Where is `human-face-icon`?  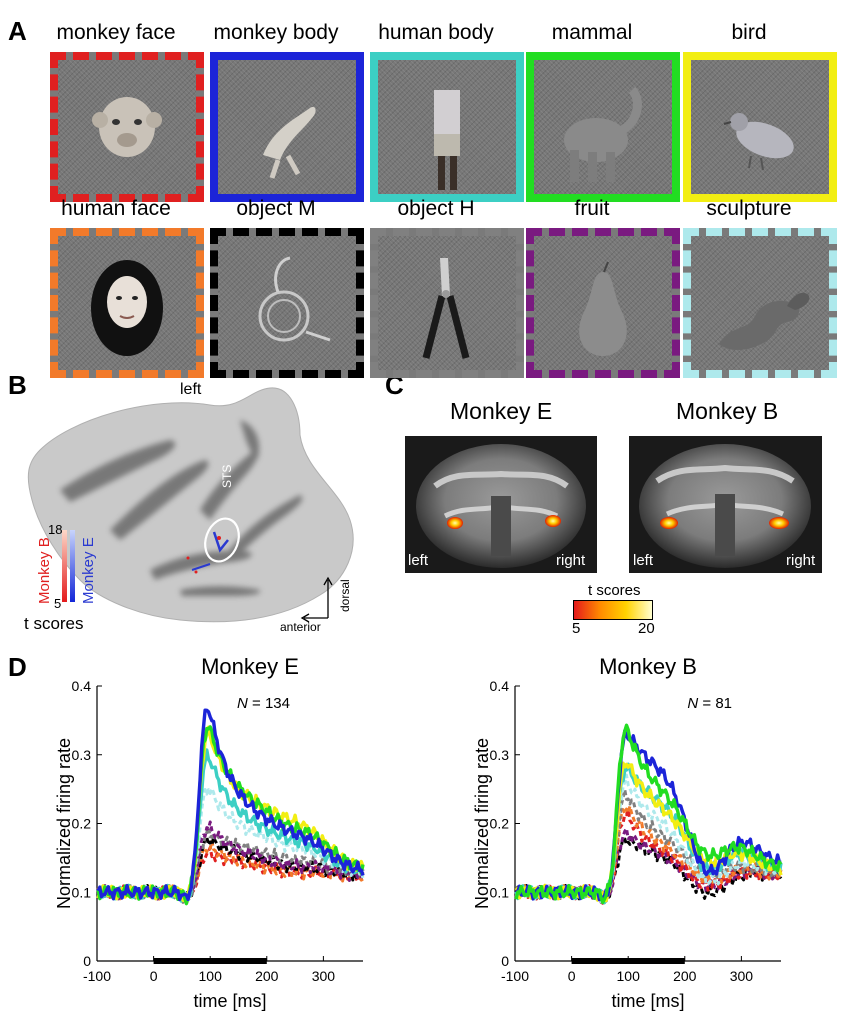
human-face-icon is located at coordinates (127, 308).